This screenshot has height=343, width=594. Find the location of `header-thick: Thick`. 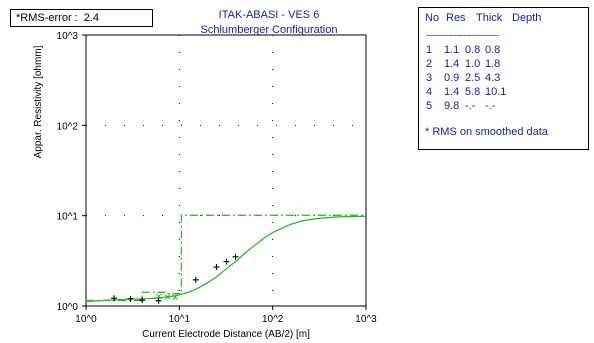

header-thick: Thick is located at coordinates (489, 18).